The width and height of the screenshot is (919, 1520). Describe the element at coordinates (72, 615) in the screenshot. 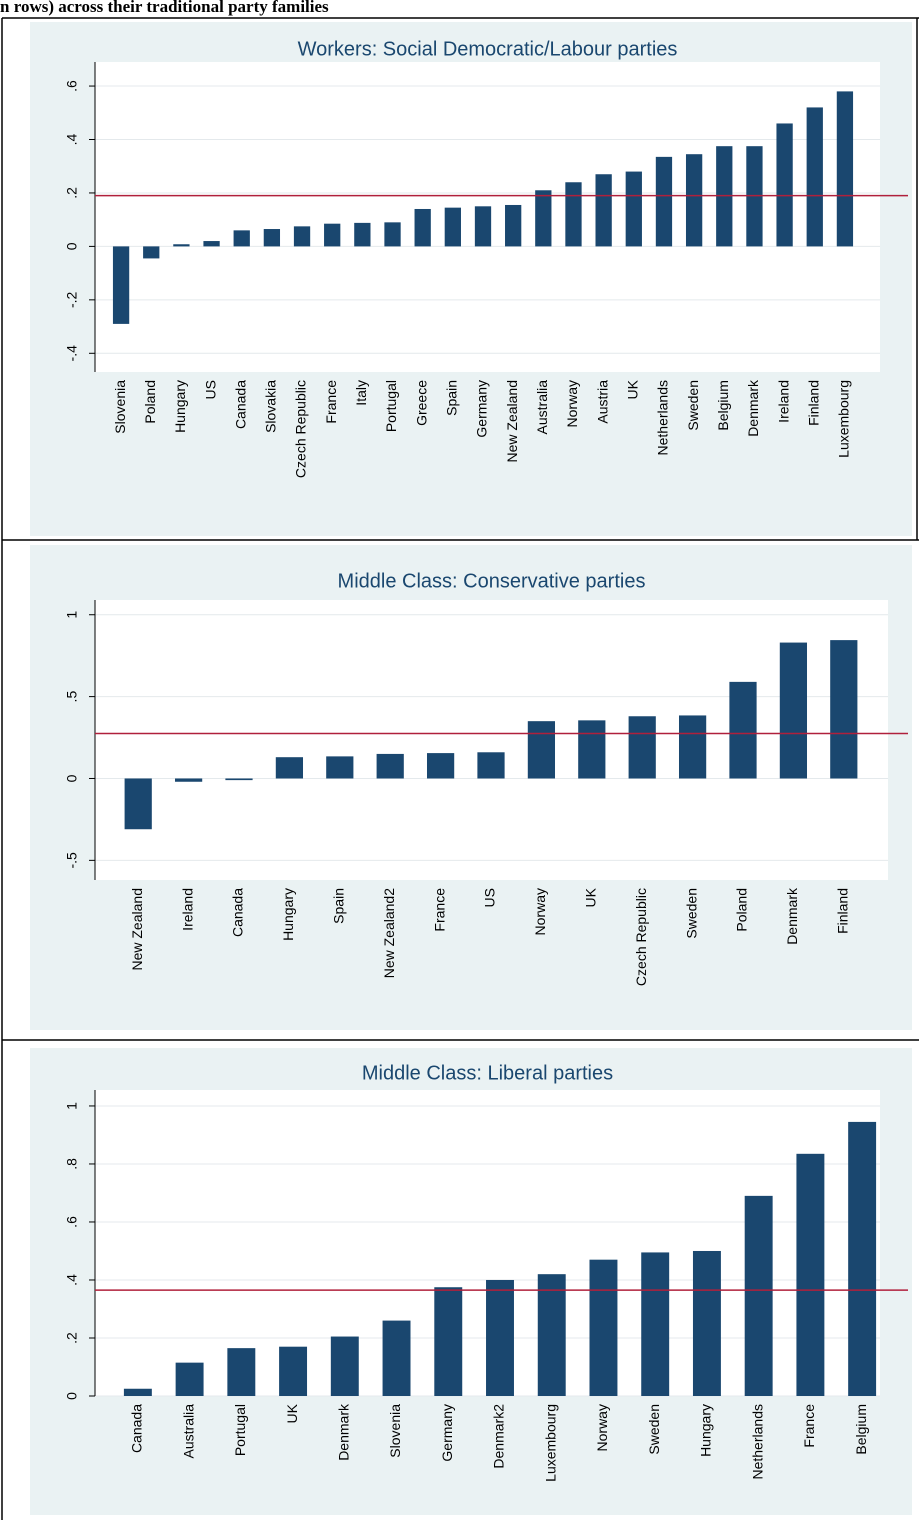

I see `y-tick-label: 1` at that location.